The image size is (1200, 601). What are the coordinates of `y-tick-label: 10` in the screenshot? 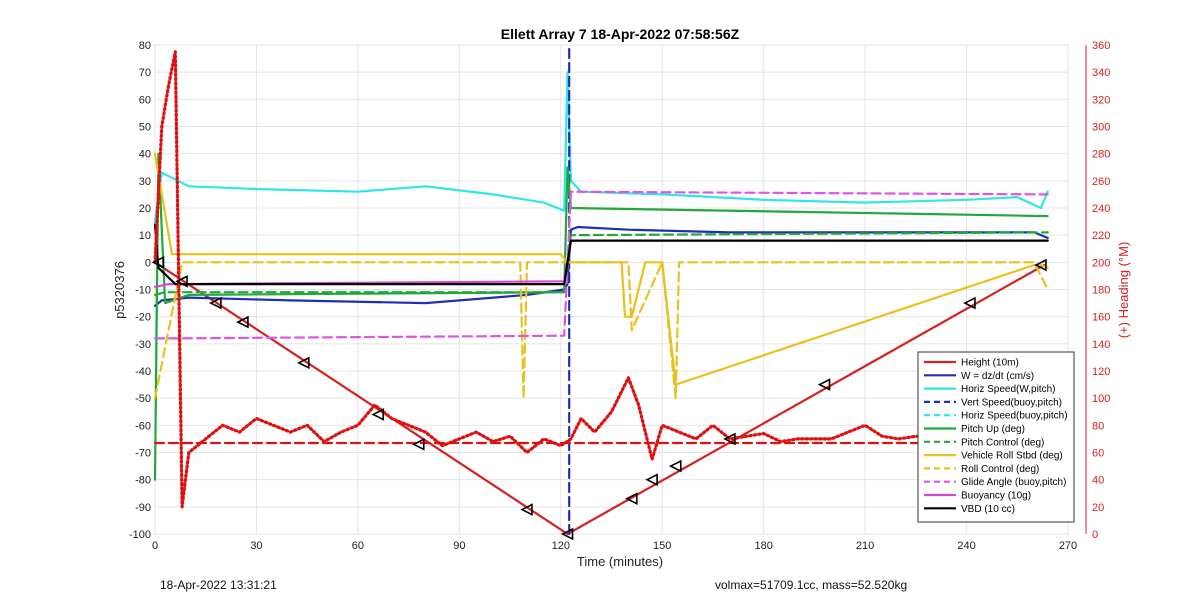 It's located at (145, 236).